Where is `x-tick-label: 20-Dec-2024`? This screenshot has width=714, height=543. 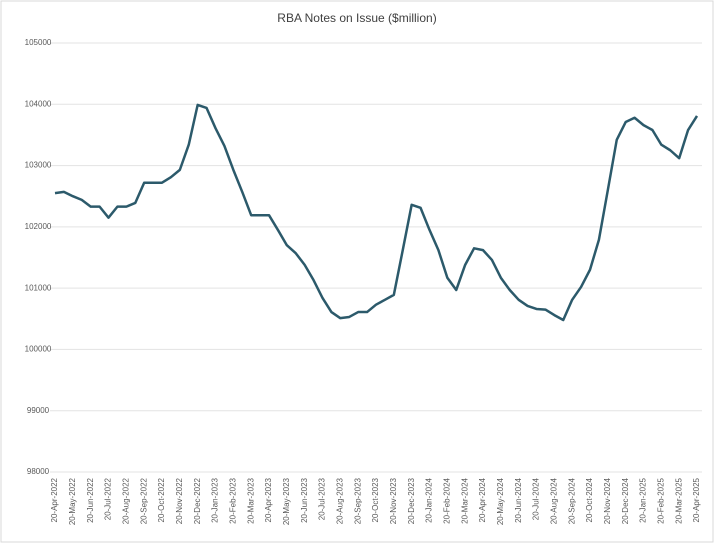
x-tick-label: 20-Dec-2024 is located at coordinates (625, 500).